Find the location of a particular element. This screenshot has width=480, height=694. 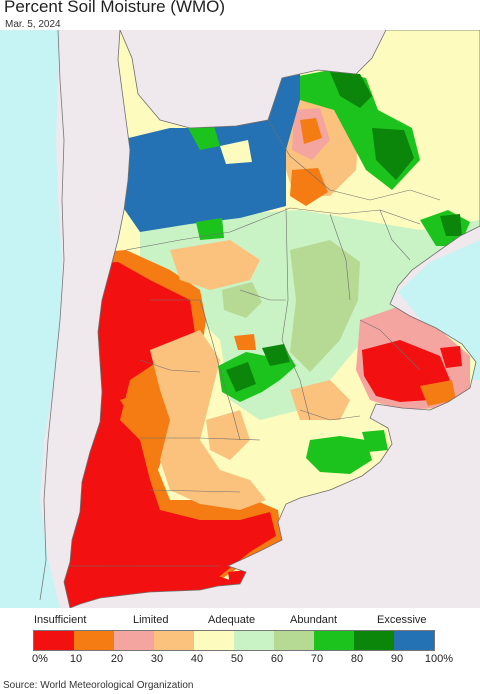

legend-tick: 20 is located at coordinates (117, 659).